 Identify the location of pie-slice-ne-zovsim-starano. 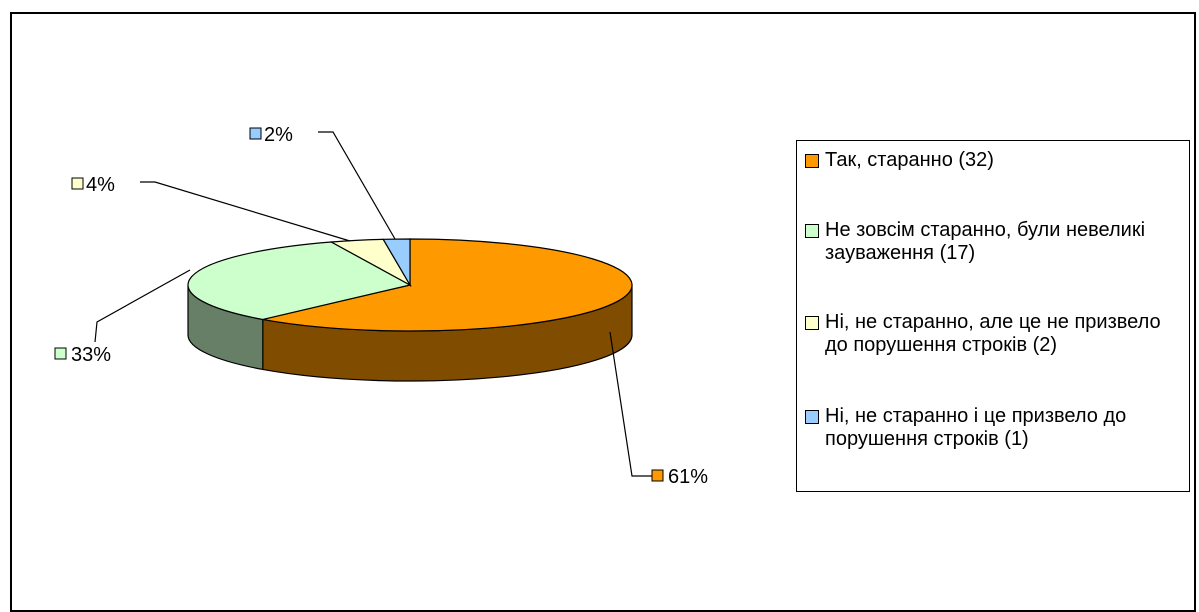
(299, 281).